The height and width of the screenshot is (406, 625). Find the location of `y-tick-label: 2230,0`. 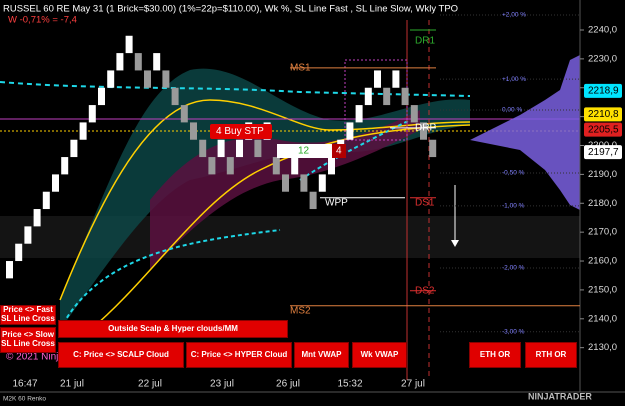

y-tick-label: 2230,0 is located at coordinates (602, 58).